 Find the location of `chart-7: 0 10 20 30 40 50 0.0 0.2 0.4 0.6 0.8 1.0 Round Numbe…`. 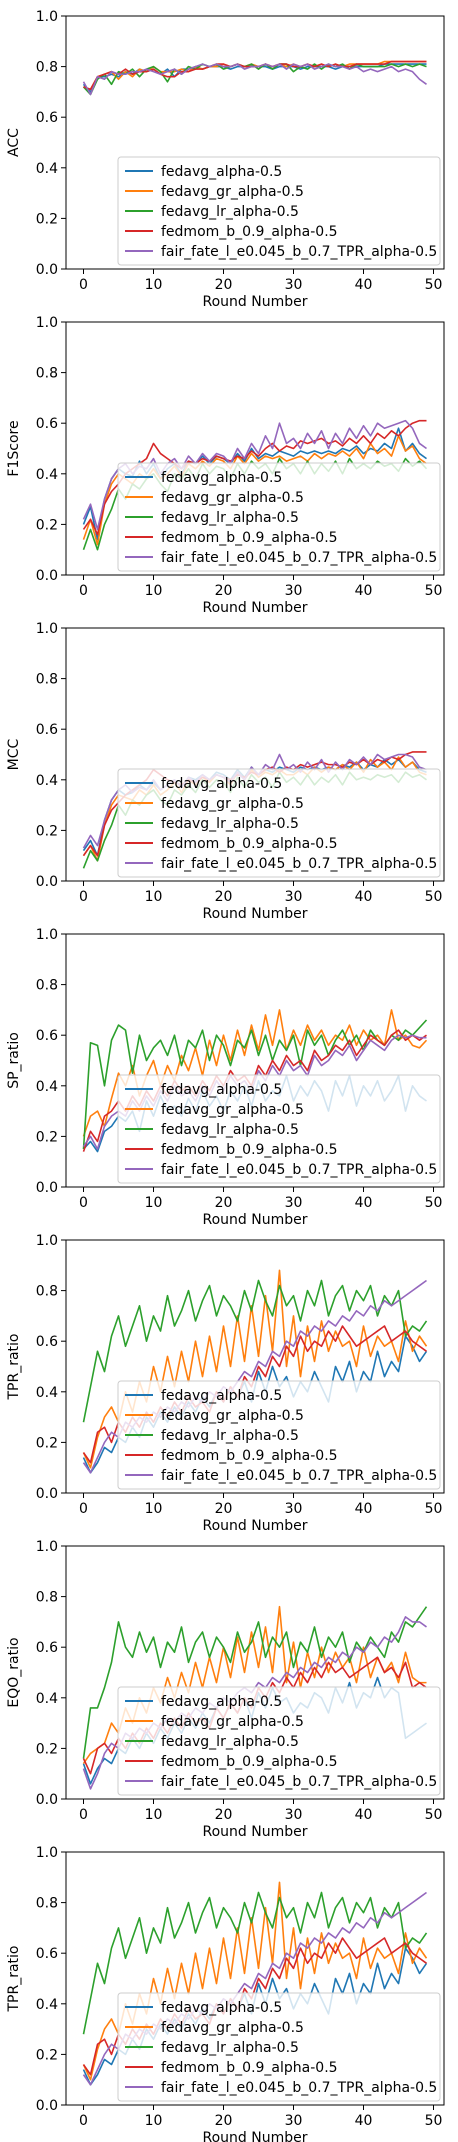

chart-7: 0 10 20 30 40 50 0.0 0.2 0.4 0.6 0.8 1.0 Round Numbe… is located at coordinates (225, 1993).